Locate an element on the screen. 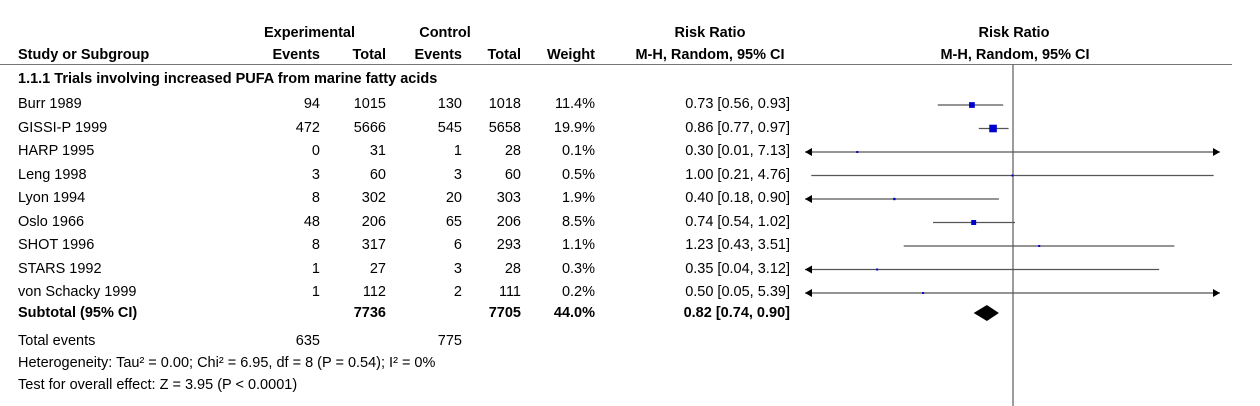  study-ci-text: 1.23 [0.43, 3.51] is located at coordinates (737, 245).